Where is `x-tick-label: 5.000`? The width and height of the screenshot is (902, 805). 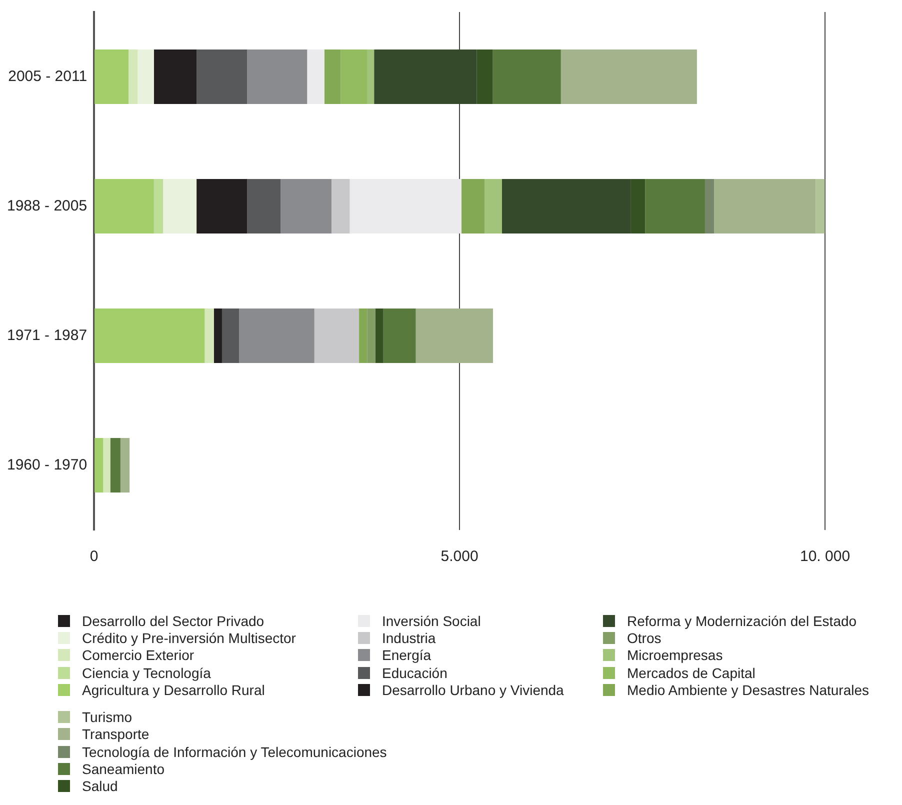
x-tick-label: 5.000 is located at coordinates (459, 557).